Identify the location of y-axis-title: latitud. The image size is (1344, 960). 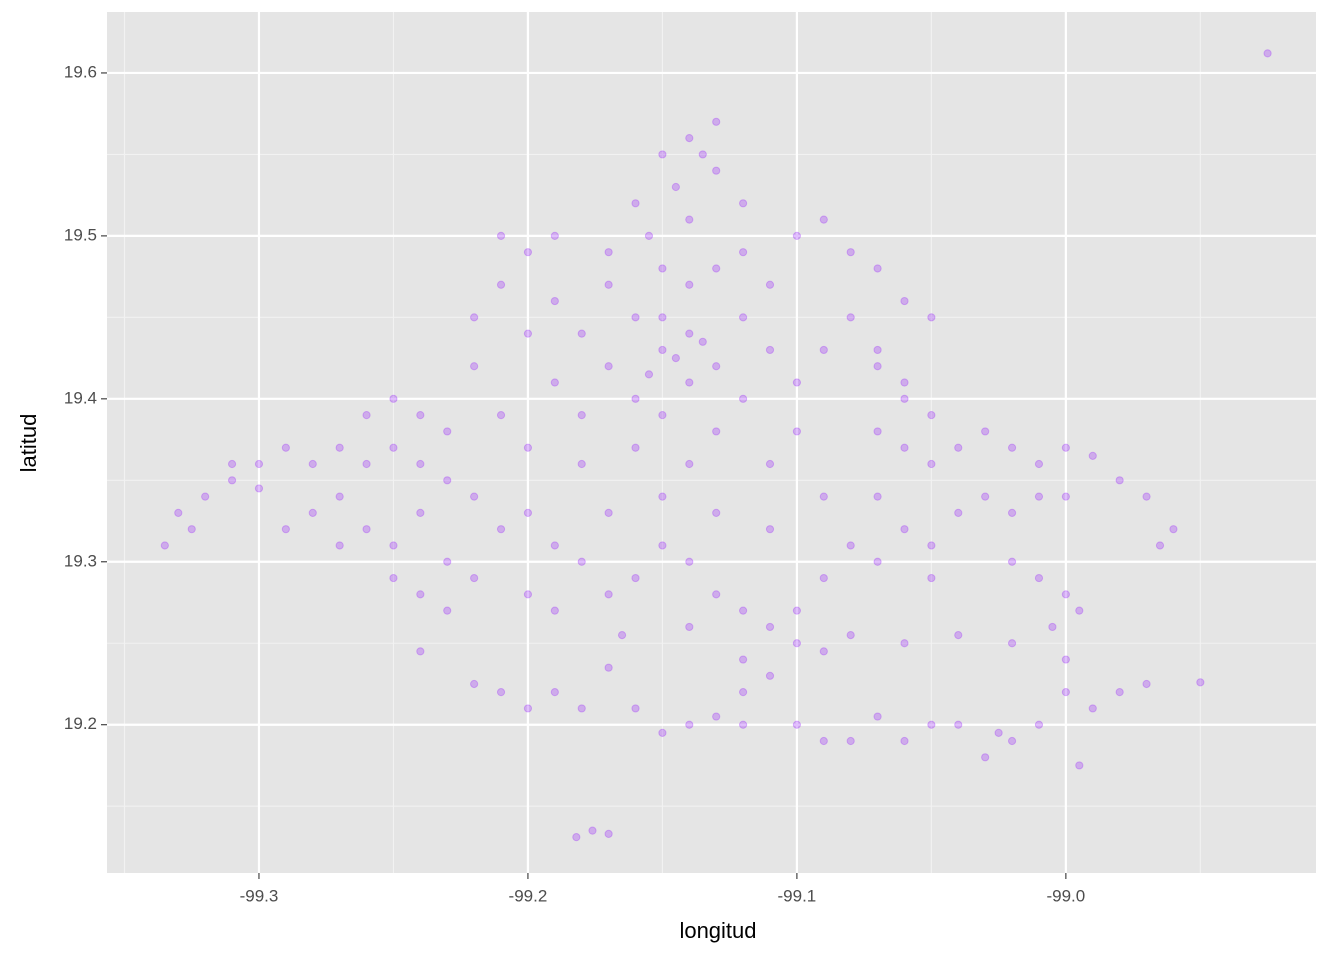
(28, 443).